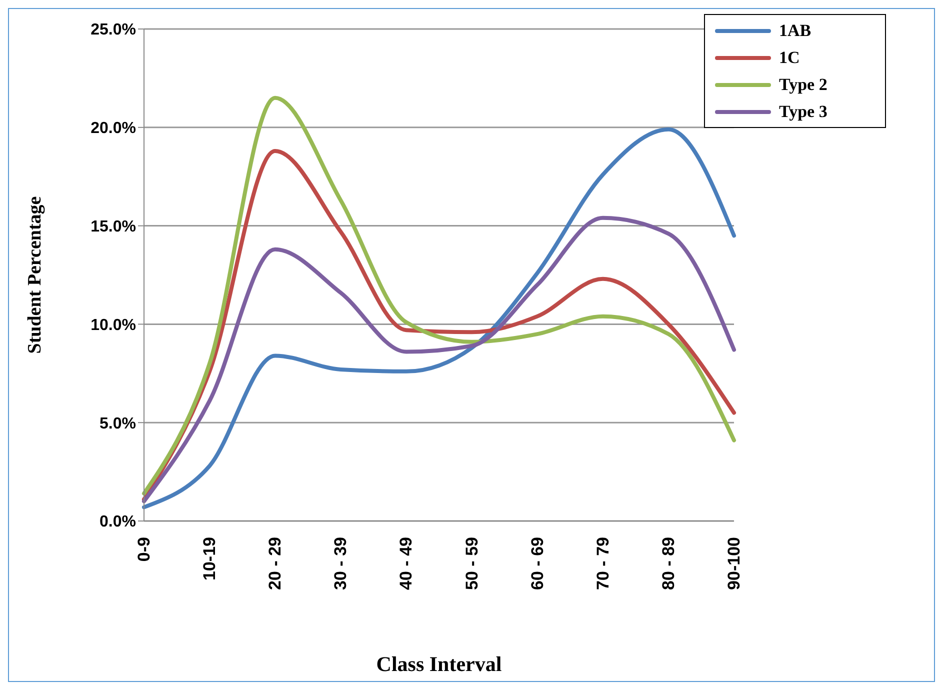 Image resolution: width=947 pixels, height=688 pixels. I want to click on x-tick-label: 90-100, so click(734, 563).